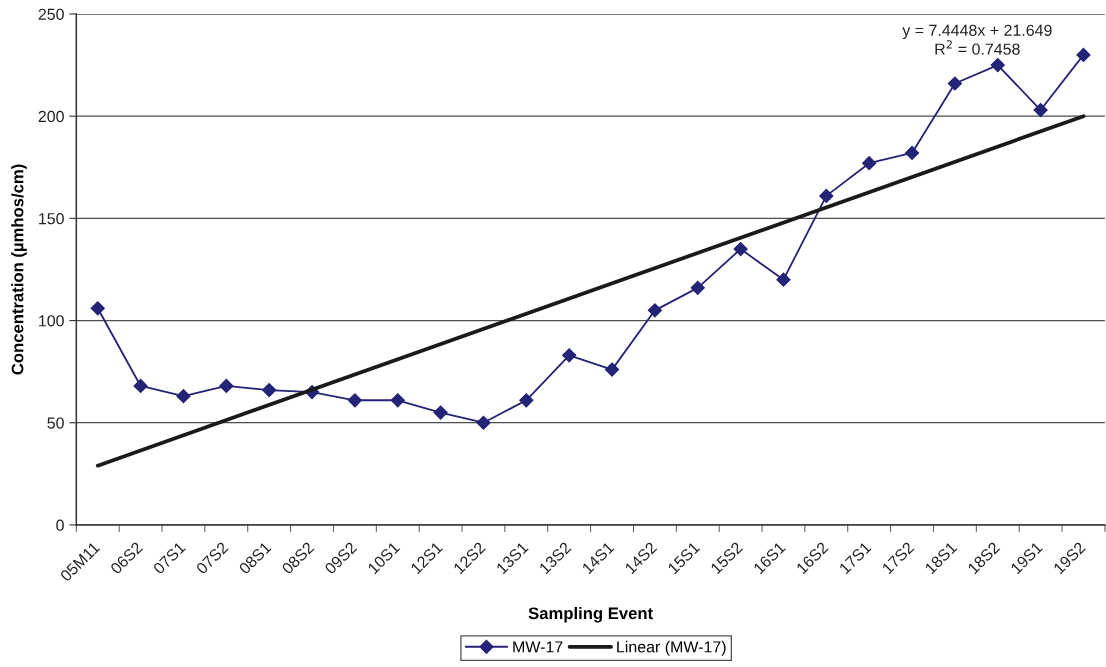 This screenshot has height=667, width=1106. What do you see at coordinates (590, 614) in the screenshot?
I see `x-axis-title: Sampling Event` at bounding box center [590, 614].